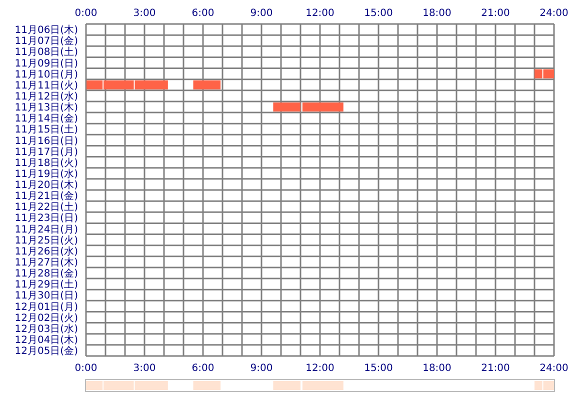  Describe the element at coordinates (378, 368) in the screenshot. I see `x-tick-label: 15:00` at that location.